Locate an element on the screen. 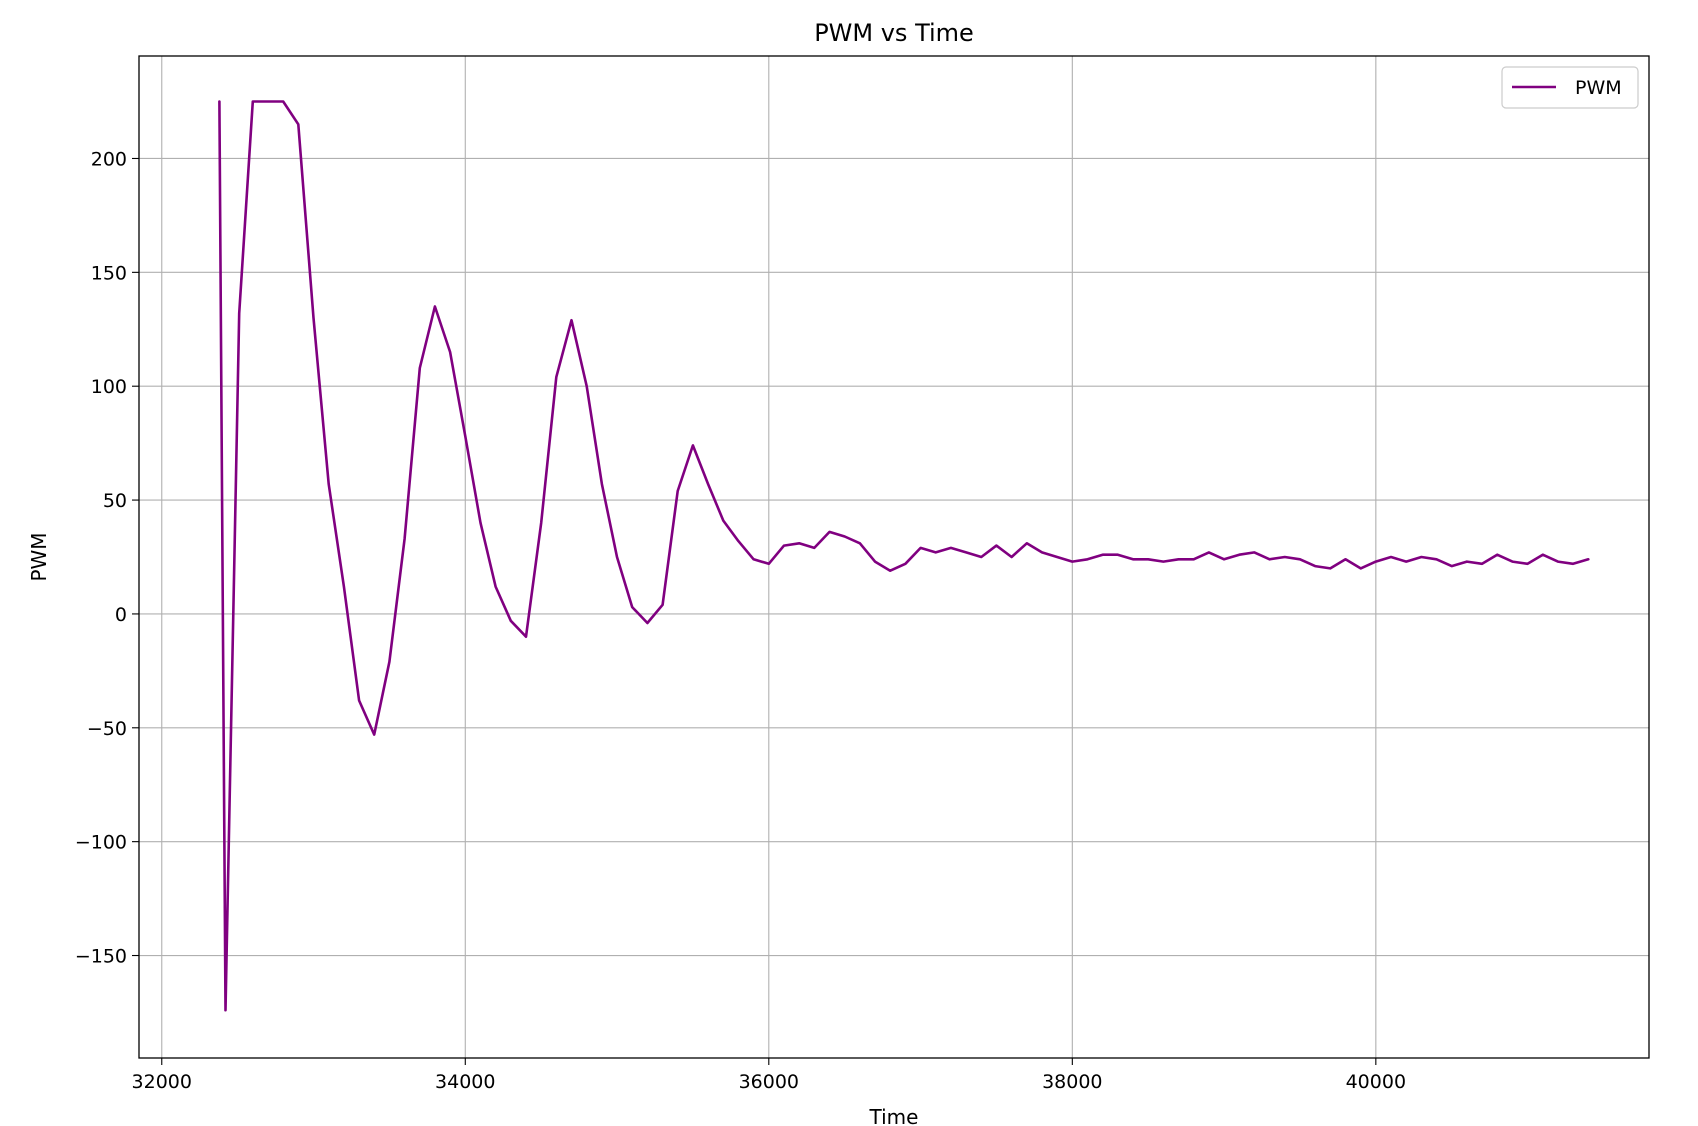 The height and width of the screenshot is (1126, 1698). y-tick-label: 150 is located at coordinates (109, 273).